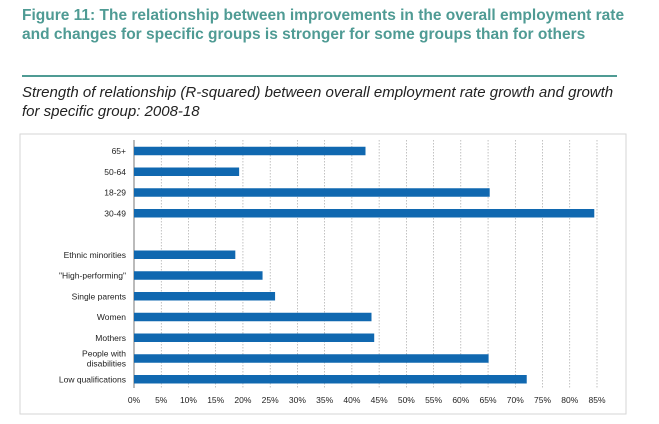 The image size is (659, 424). Describe the element at coordinates (319, 76) in the screenshot. I see `title-divider` at that location.